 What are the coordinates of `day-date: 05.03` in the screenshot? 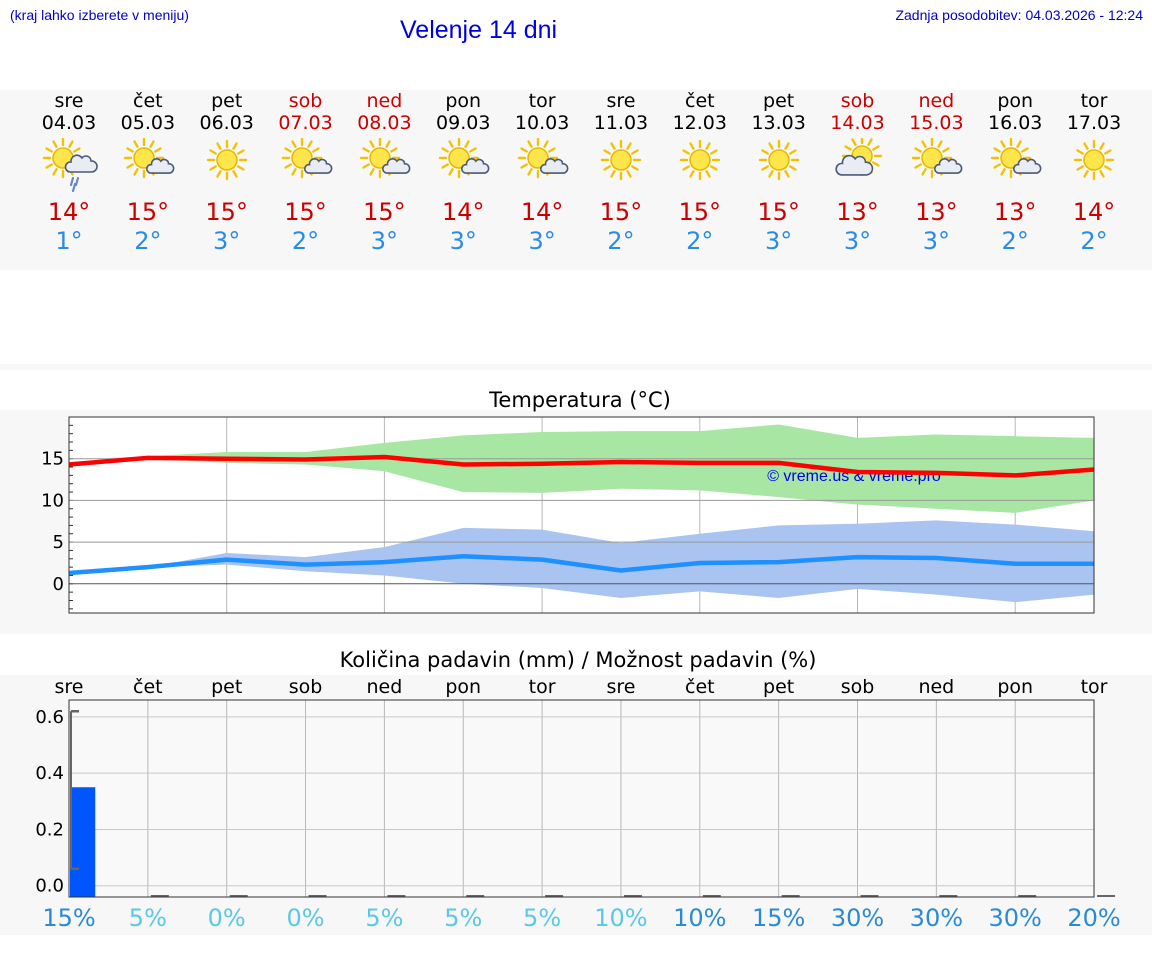 It's located at (148, 123).